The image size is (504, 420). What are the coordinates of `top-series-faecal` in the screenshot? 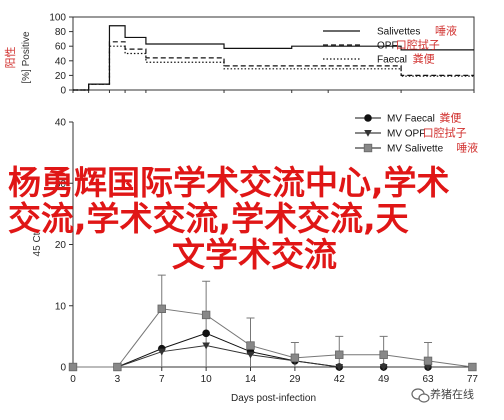 It's located at (273, 68).